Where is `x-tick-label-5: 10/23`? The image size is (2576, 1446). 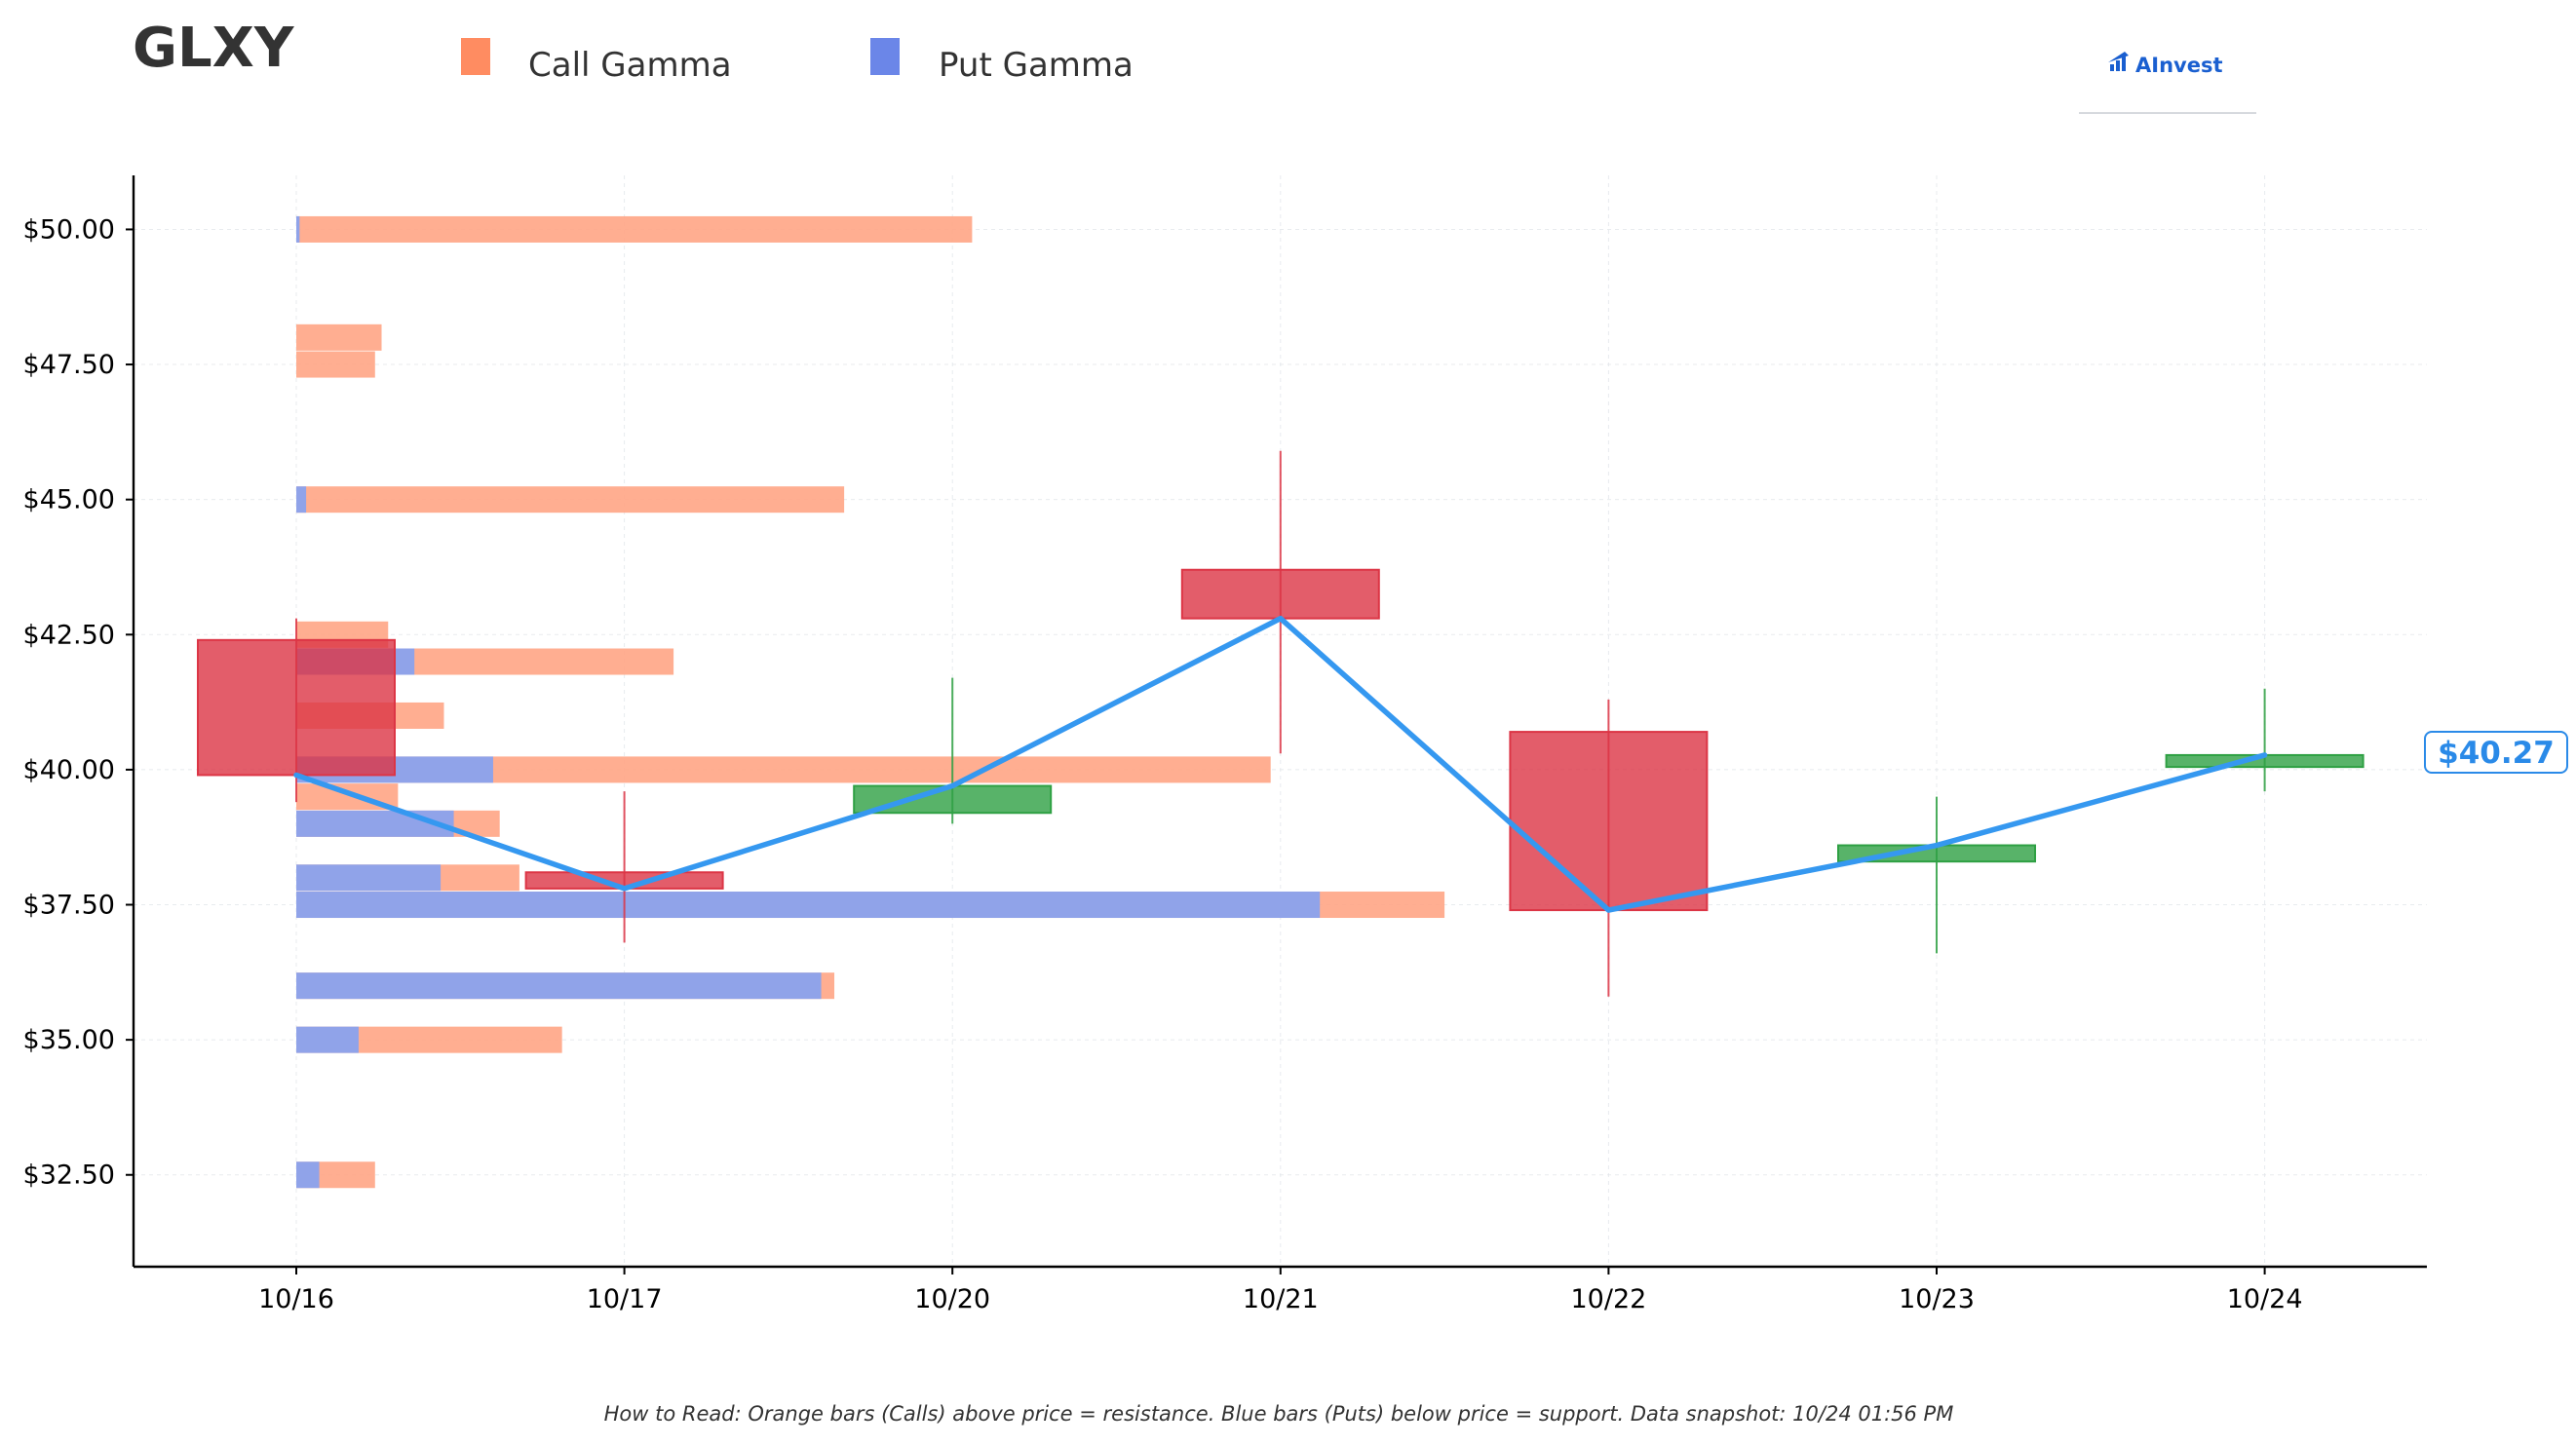
x-tick-label-5: 10/23 is located at coordinates (1937, 1299).